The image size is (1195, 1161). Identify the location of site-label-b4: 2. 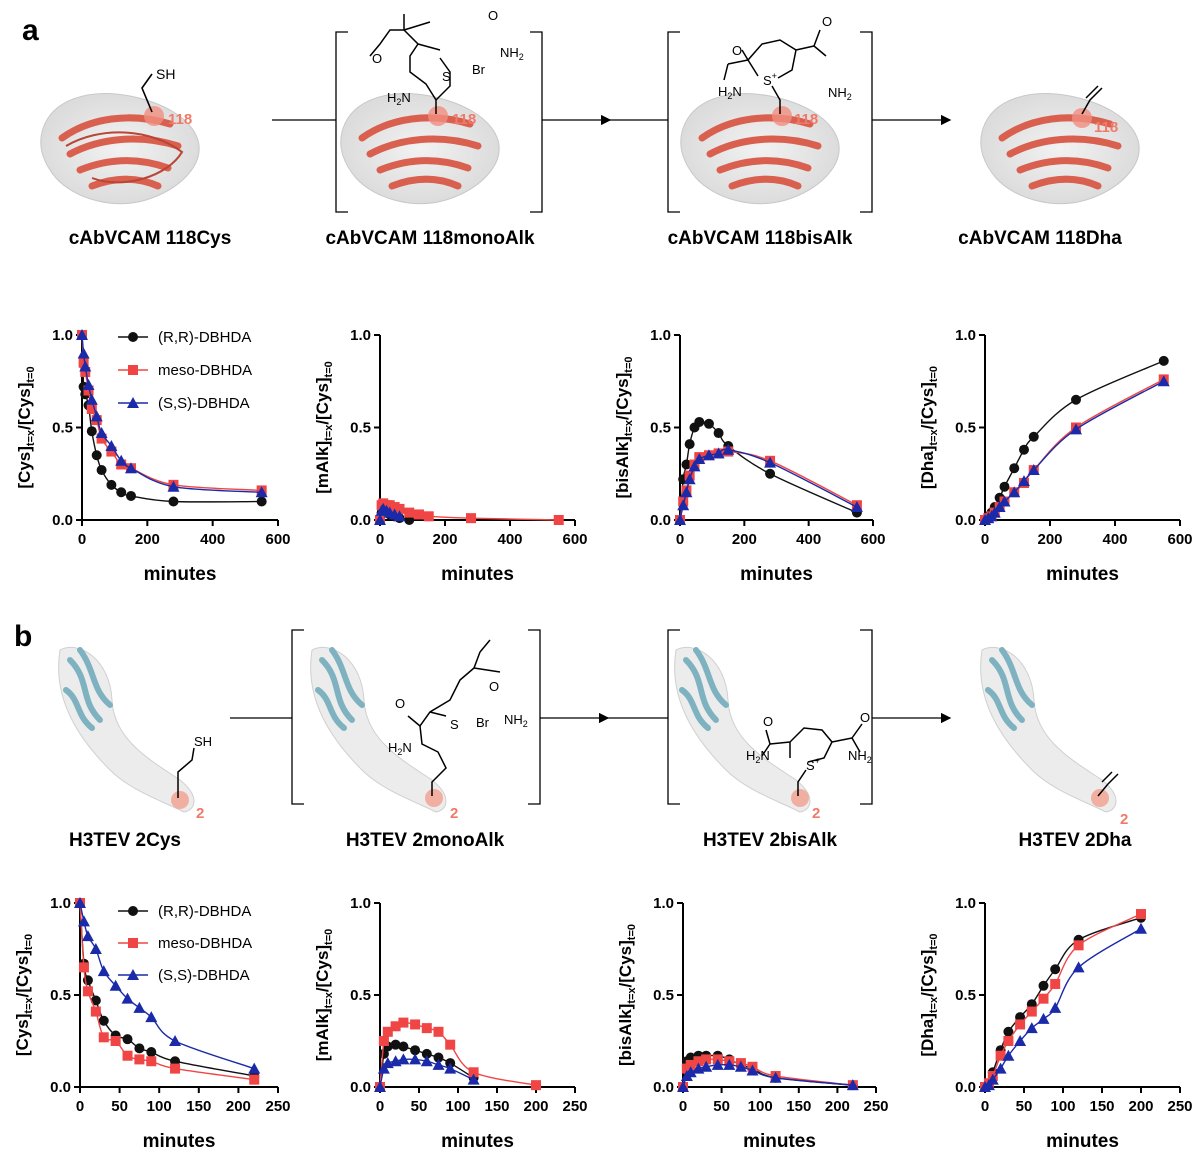
(1124, 819).